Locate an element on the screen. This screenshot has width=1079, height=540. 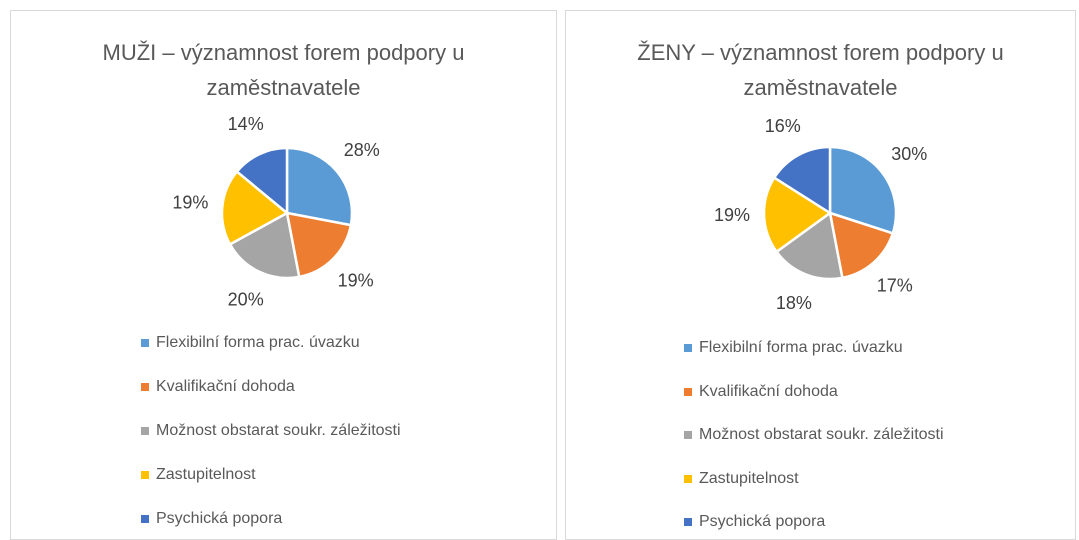
data-label: 28% is located at coordinates (362, 150).